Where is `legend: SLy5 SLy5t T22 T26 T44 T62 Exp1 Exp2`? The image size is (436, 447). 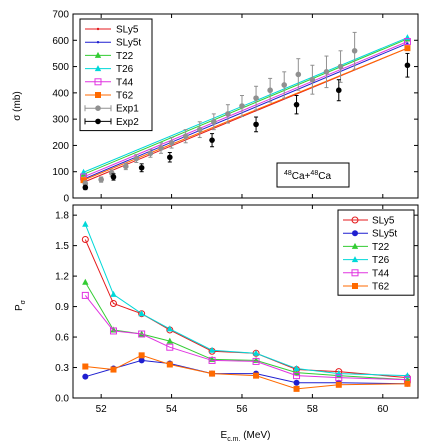
legend: SLy5 SLy5t T22 T26 T44 T62 Exp1 Exp2 is located at coordinates (116, 75).